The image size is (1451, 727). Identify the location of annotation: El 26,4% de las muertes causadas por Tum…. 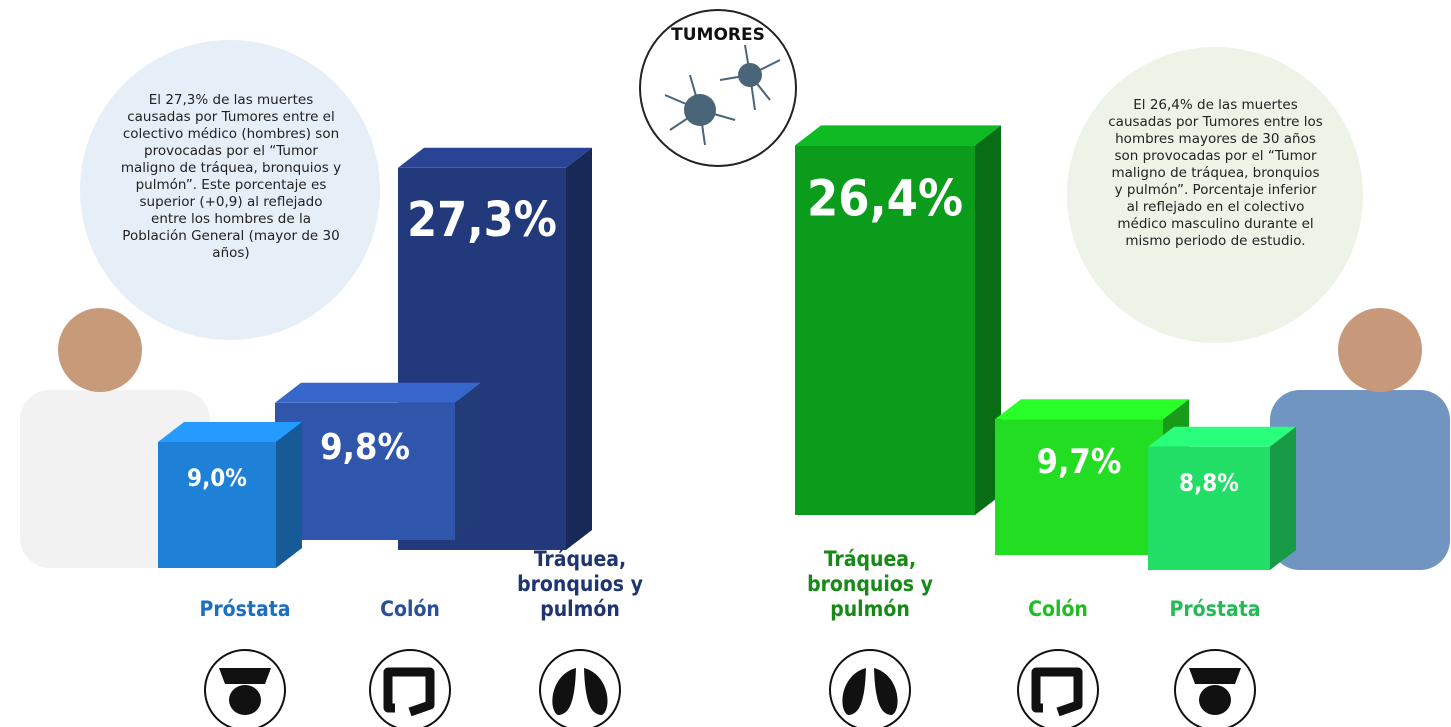
(1215, 173).